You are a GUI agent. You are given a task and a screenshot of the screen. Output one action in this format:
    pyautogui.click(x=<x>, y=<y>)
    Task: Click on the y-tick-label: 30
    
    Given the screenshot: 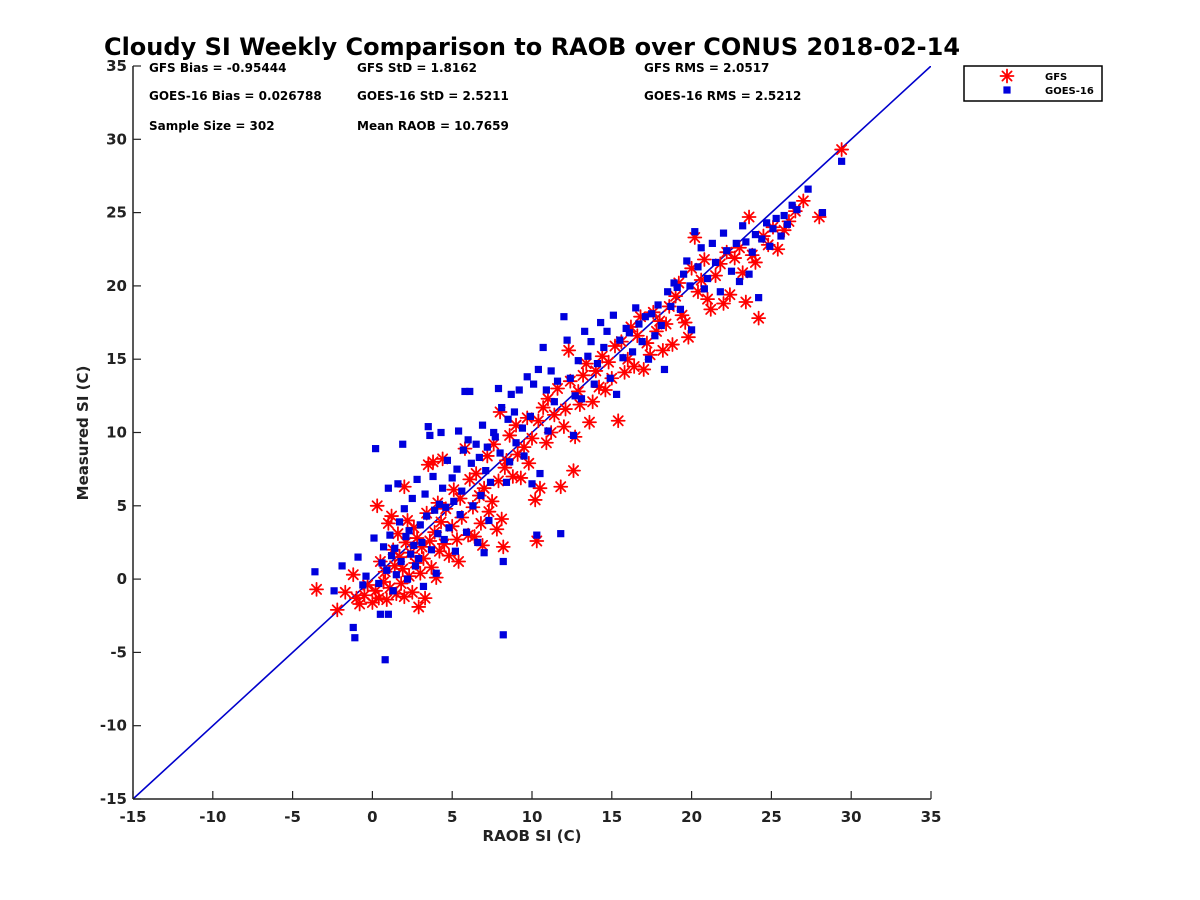 What is the action you would take?
    pyautogui.click(x=116, y=139)
    